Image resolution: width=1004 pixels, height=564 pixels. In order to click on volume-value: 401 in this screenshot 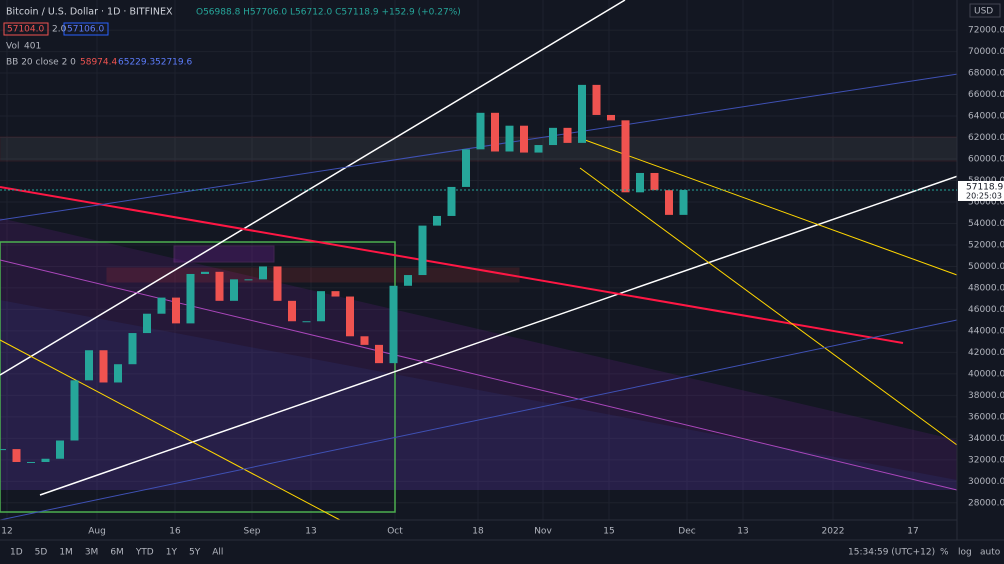, I will do `click(32, 47)`.